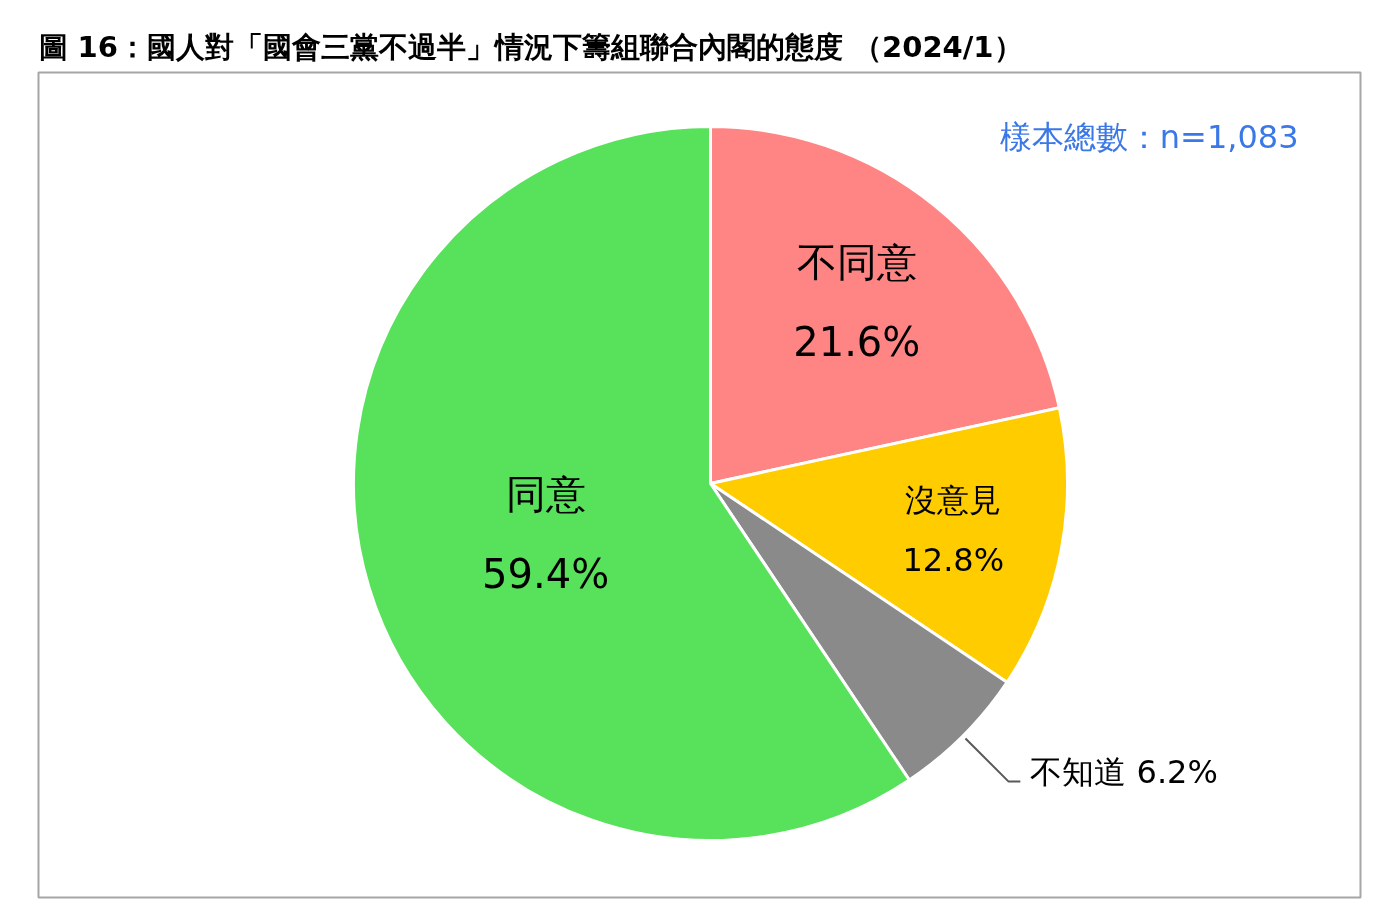 Image resolution: width=1384 pixels, height=914 pixels. What do you see at coordinates (1149, 136) in the screenshot?
I see `text: 樣本總數：n=1,083` at bounding box center [1149, 136].